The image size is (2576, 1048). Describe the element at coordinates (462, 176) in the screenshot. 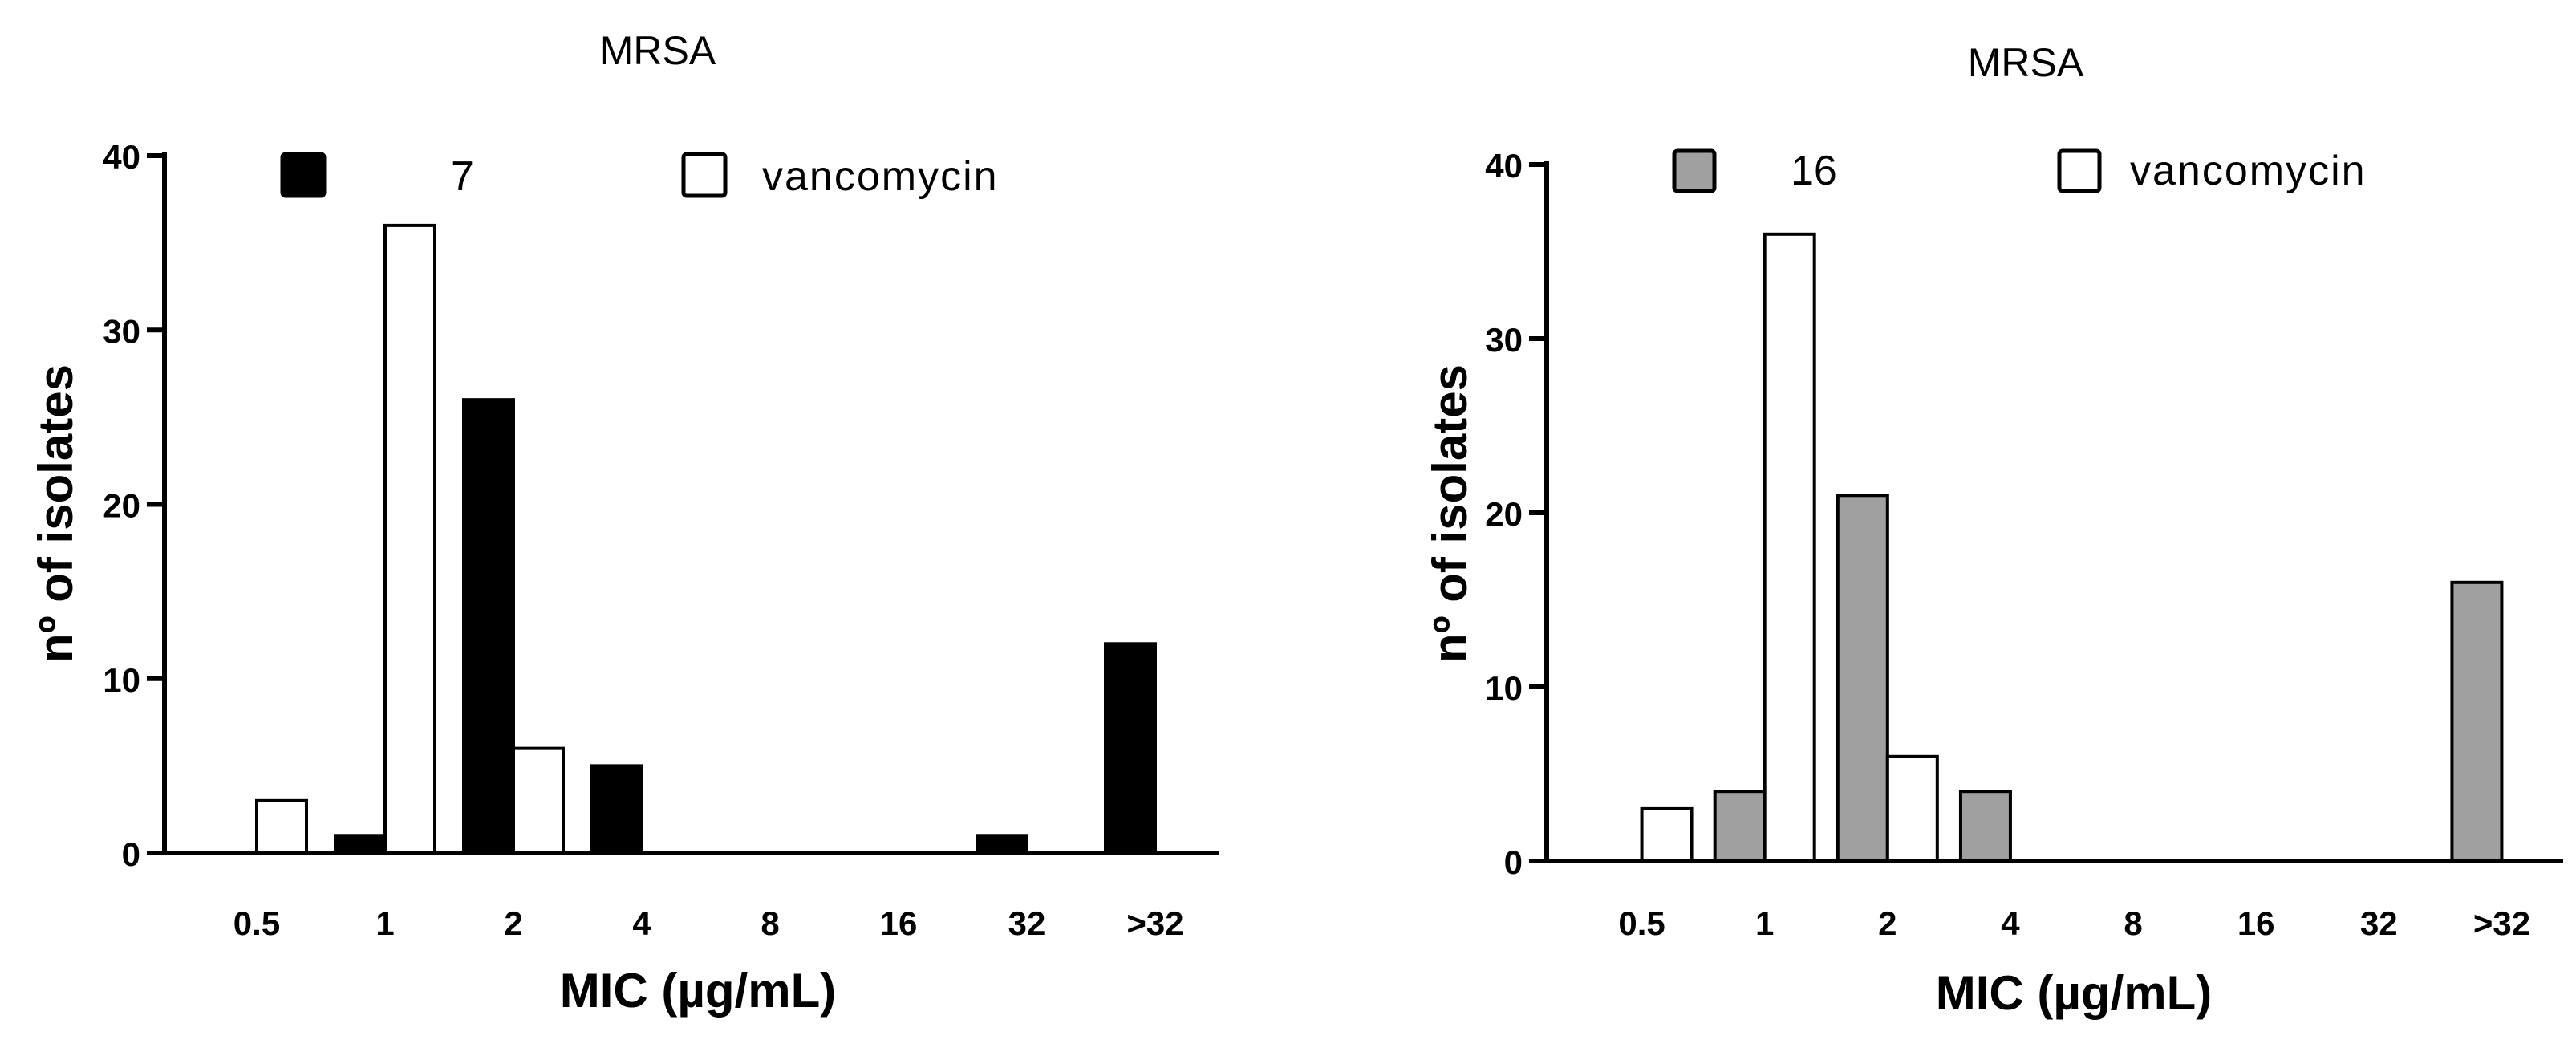

I see `legend-label: 7` at that location.